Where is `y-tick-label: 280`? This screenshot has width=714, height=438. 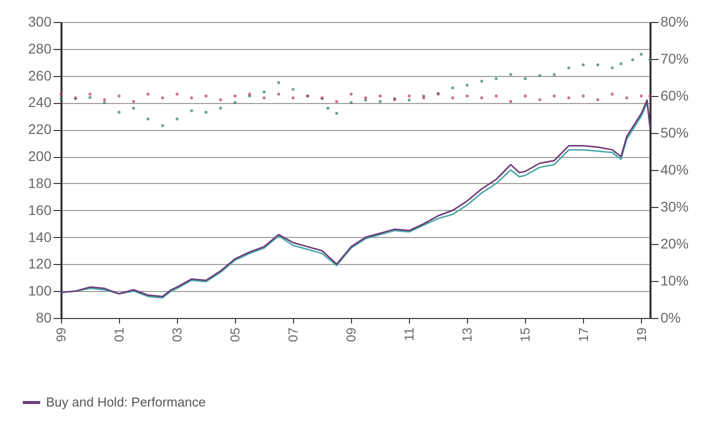 y-tick-label: 280 is located at coordinates (40, 48).